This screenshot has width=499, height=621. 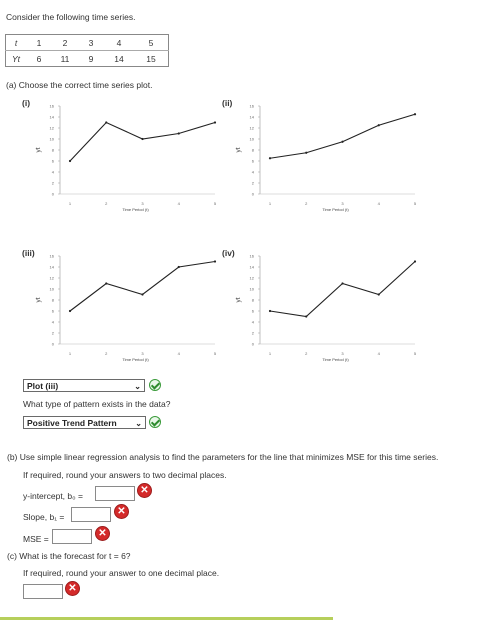 I want to click on plot-label-iv: (iv), so click(x=228, y=253).